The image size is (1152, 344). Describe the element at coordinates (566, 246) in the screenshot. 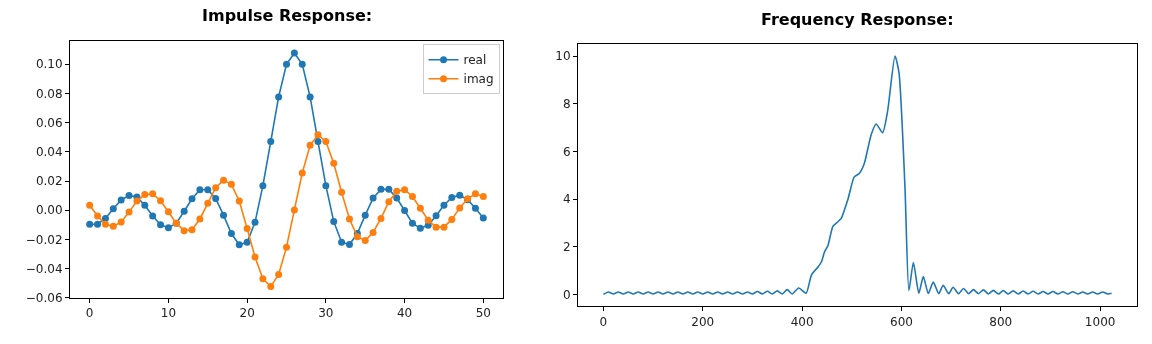

I see `y-tick-label: 2` at that location.